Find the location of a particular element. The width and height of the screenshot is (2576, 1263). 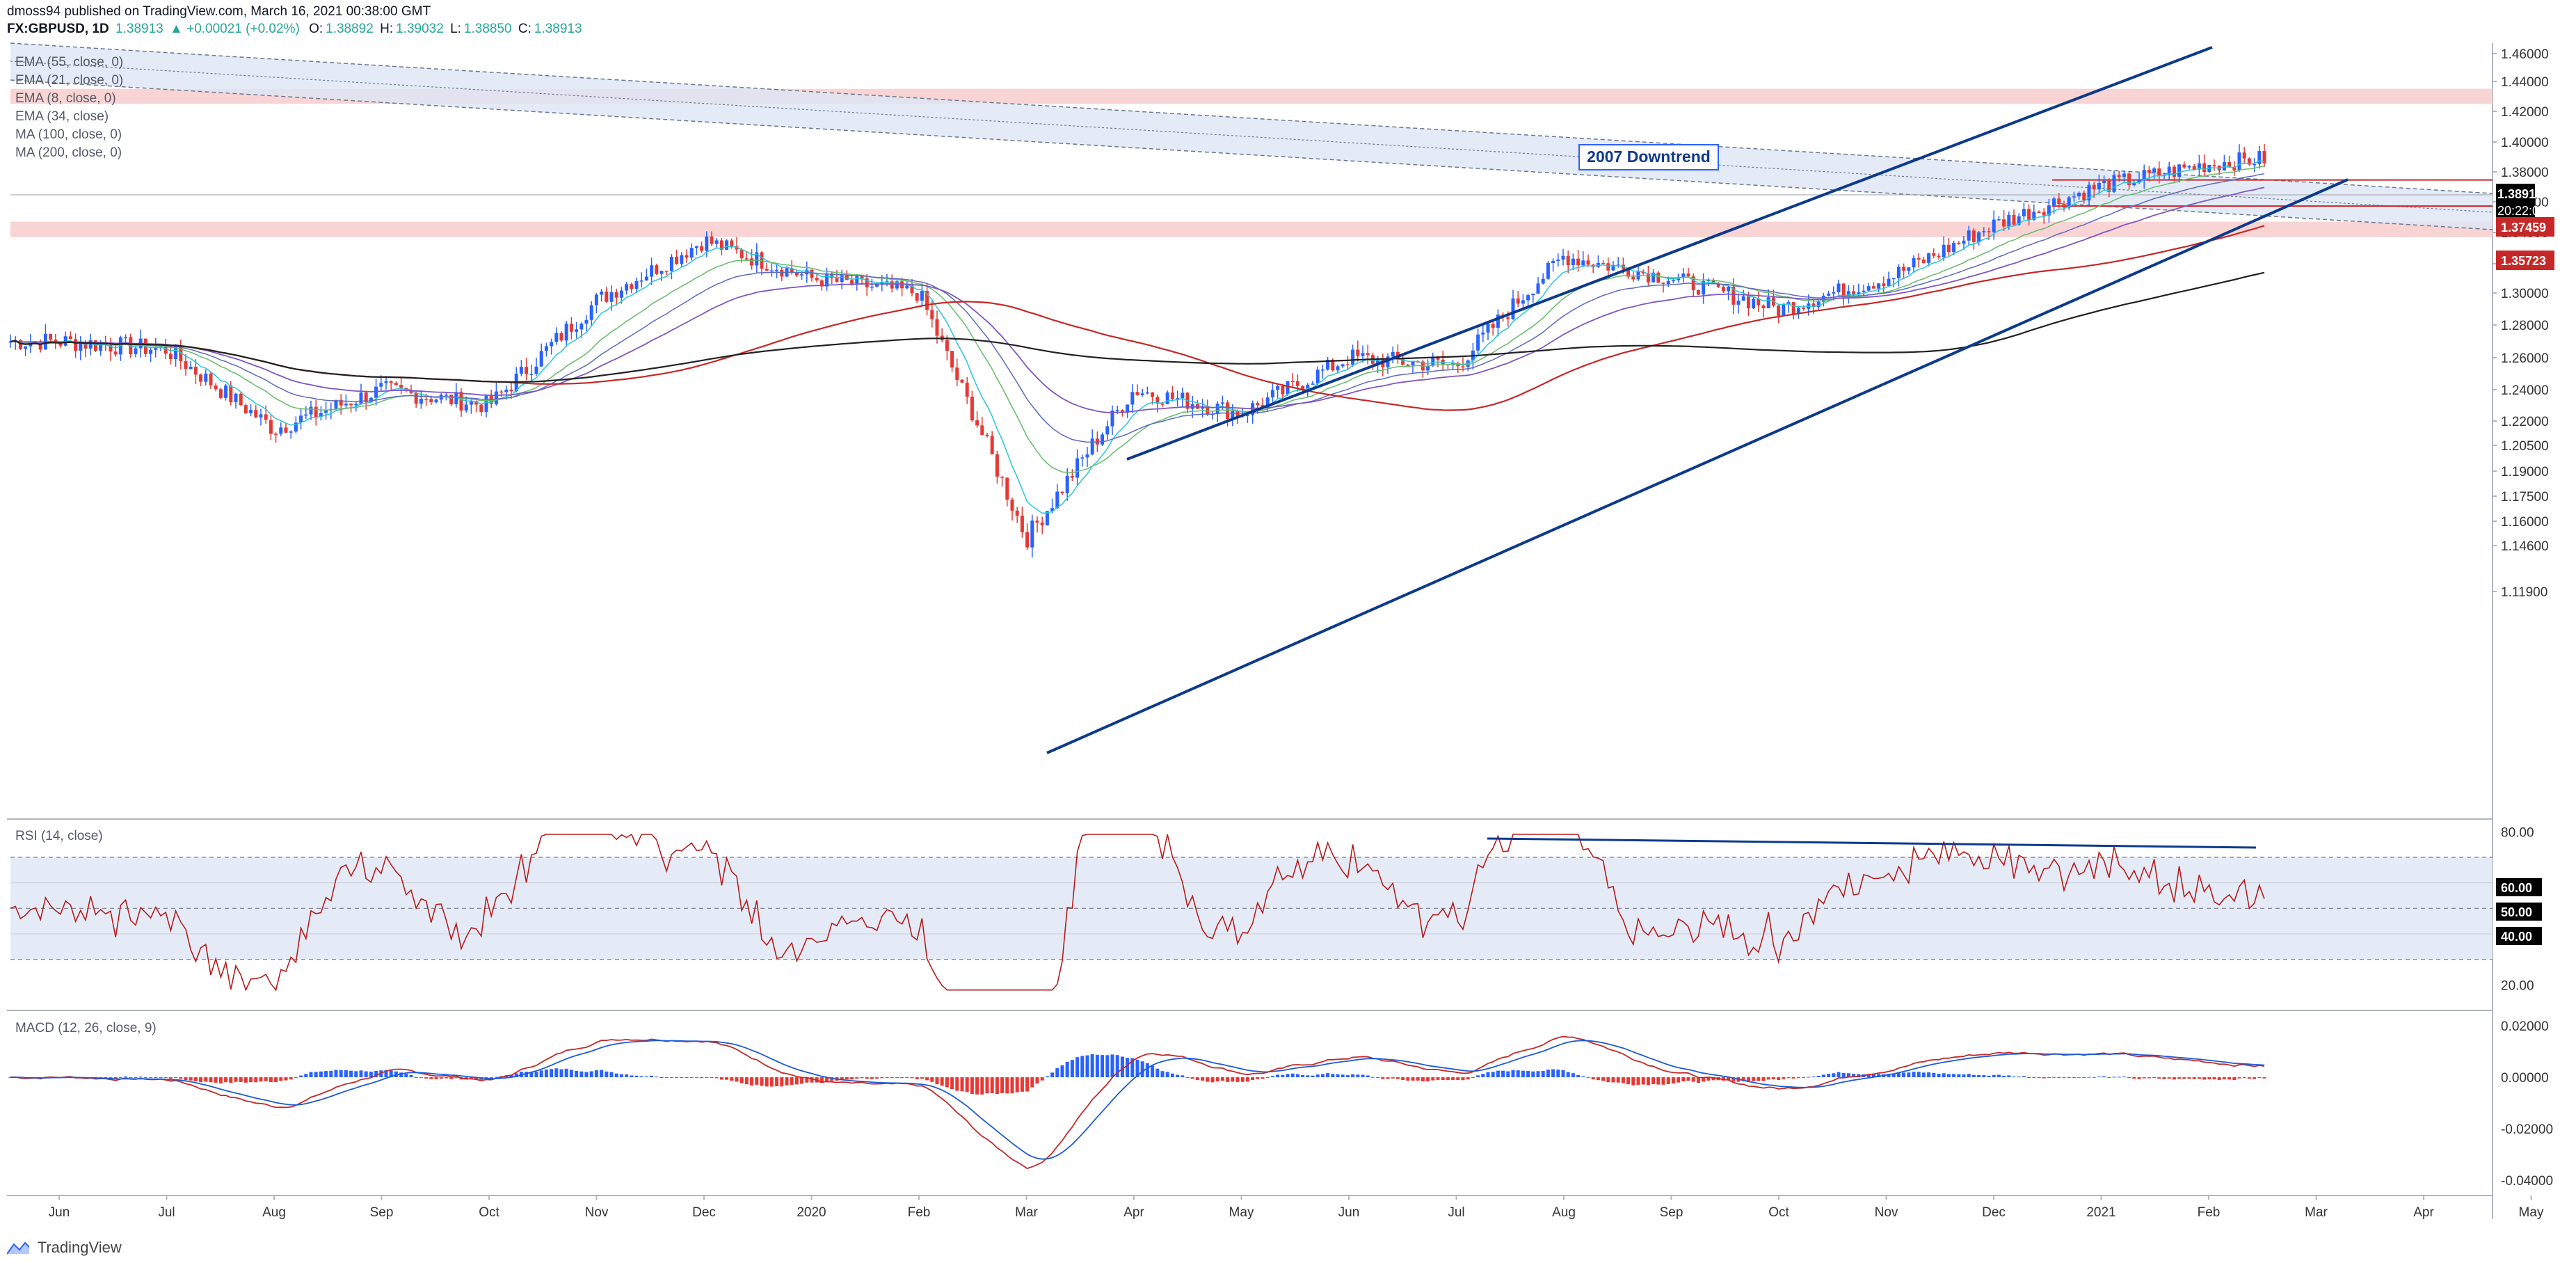

legend-ma-200: MA (200, close, 0) is located at coordinates (68, 152).